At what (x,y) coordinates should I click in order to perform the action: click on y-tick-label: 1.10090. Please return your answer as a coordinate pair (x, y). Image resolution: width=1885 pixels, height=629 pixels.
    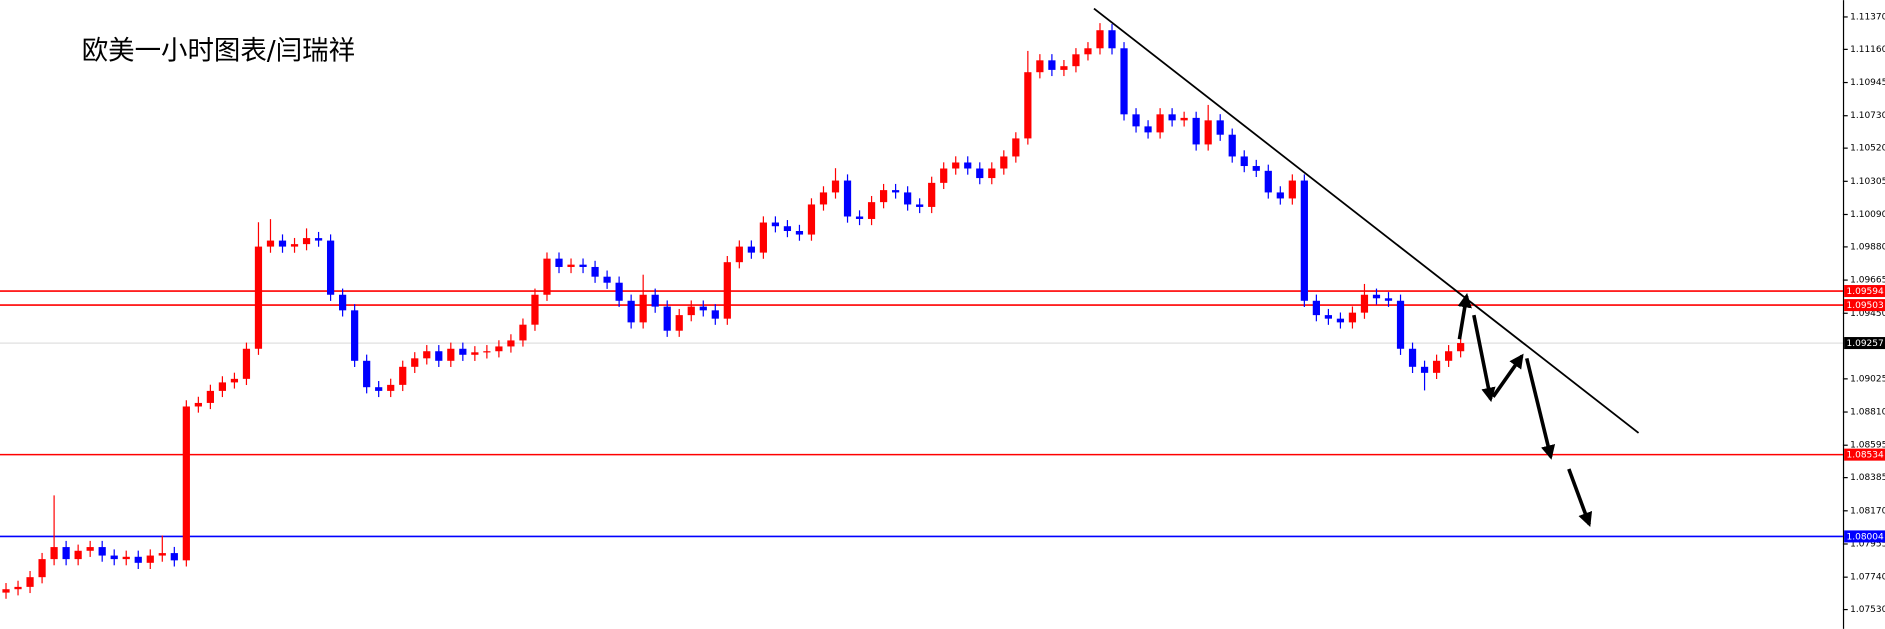
    Looking at the image, I should click on (1867, 215).